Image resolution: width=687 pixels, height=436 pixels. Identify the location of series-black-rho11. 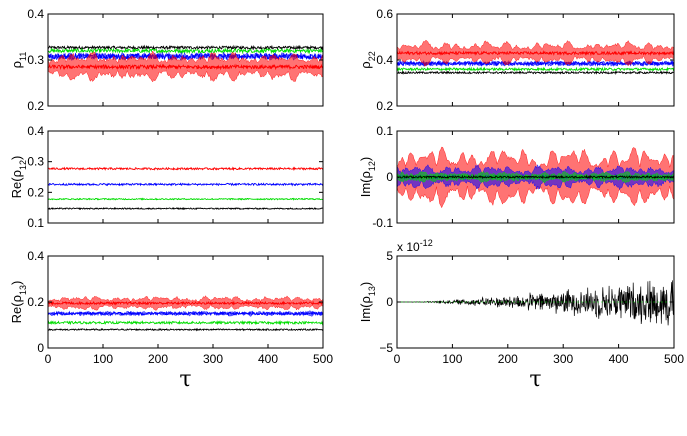
(185, 47).